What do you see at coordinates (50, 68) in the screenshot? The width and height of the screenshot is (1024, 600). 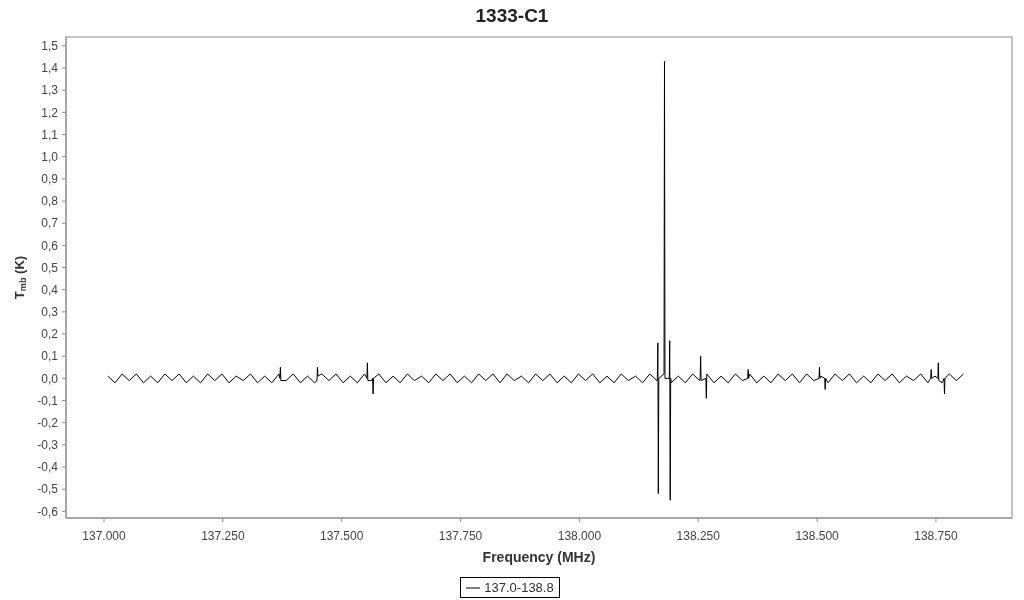 I see `y-tick-label: 1,4` at bounding box center [50, 68].